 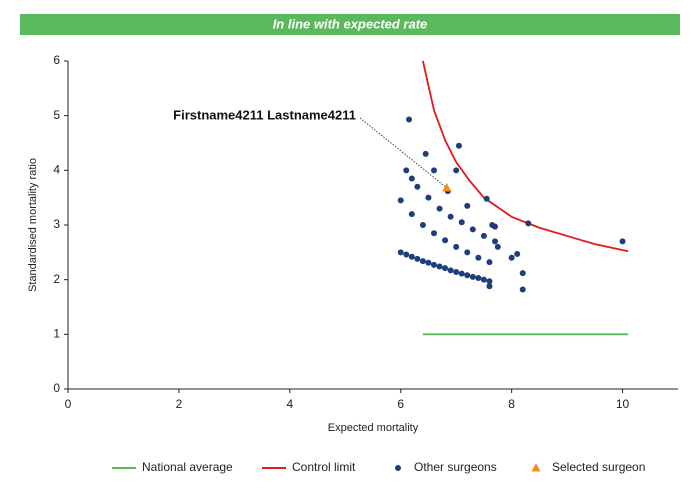 What do you see at coordinates (56, 334) in the screenshot?
I see `y-tick-label: 1` at bounding box center [56, 334].